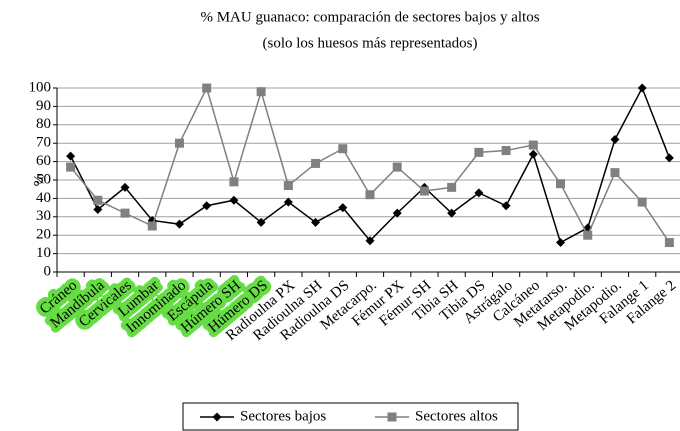 Image resolution: width=680 pixels, height=431 pixels. What do you see at coordinates (43, 124) in the screenshot?
I see `y-tick-label: 80` at bounding box center [43, 124].